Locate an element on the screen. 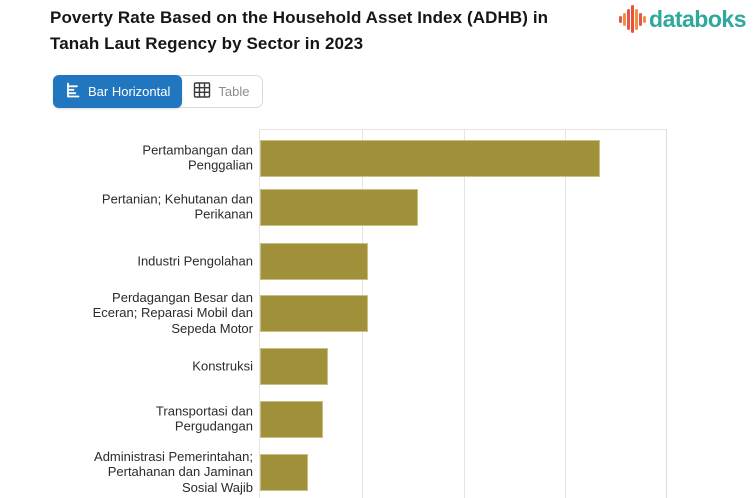 The width and height of the screenshot is (753, 498). category-label: Pertanian; Kehutanan dan Perikanan is located at coordinates (177, 206).